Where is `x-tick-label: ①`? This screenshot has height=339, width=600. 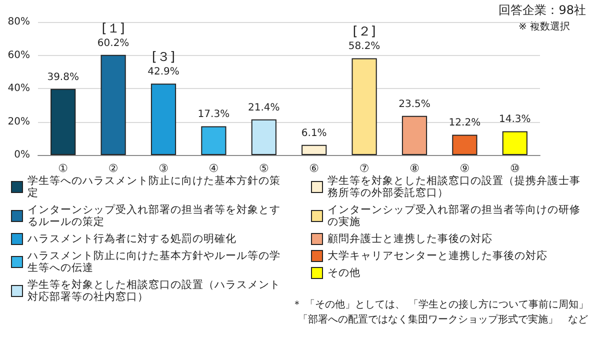 x-tick-label: ① is located at coordinates (63, 168).